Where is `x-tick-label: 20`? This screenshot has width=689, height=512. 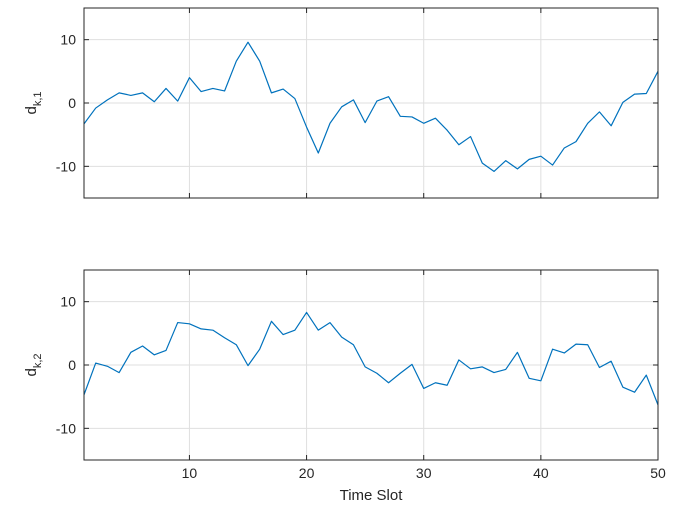 x-tick-label: 20 is located at coordinates (307, 473).